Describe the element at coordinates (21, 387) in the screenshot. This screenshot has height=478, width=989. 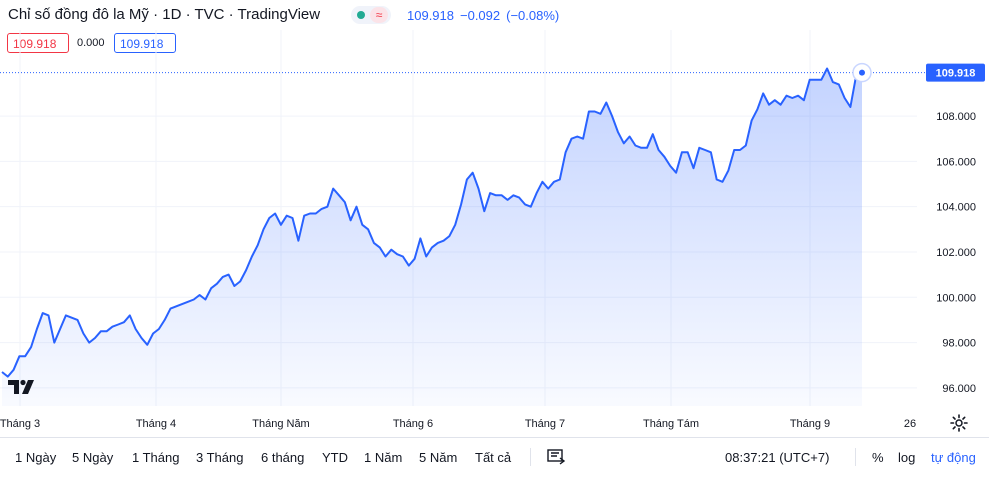
I see `tradingview-logo-icon` at that location.